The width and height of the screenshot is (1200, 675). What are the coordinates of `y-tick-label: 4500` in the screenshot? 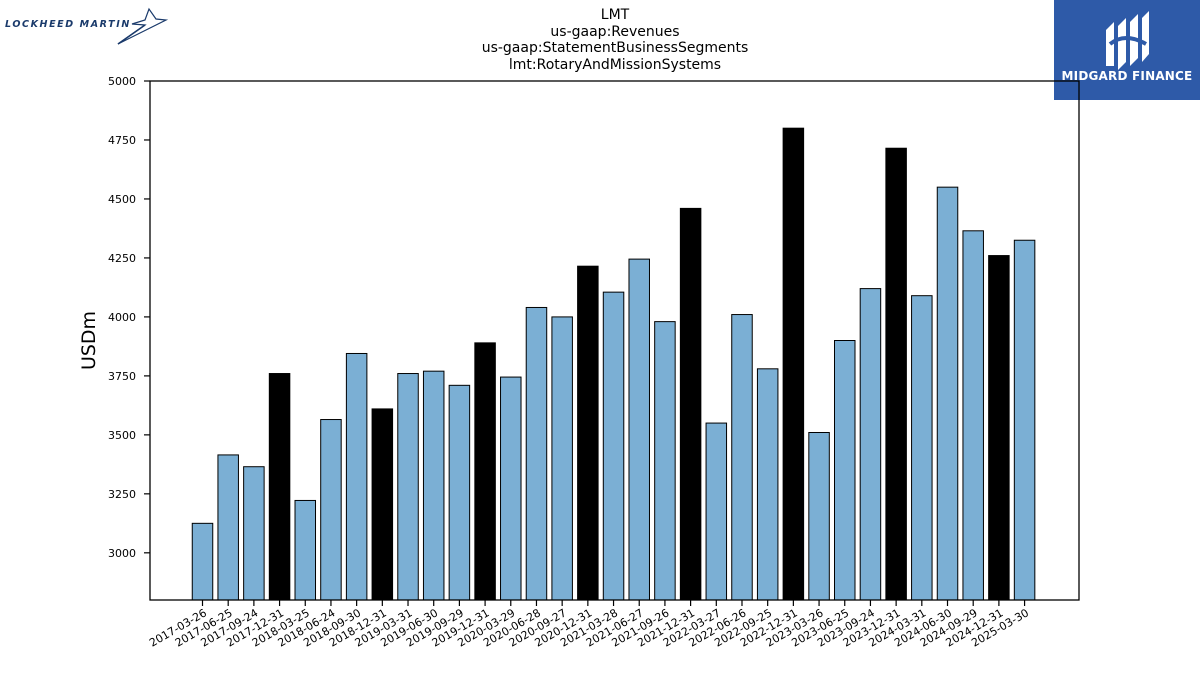 It's located at (122, 199).